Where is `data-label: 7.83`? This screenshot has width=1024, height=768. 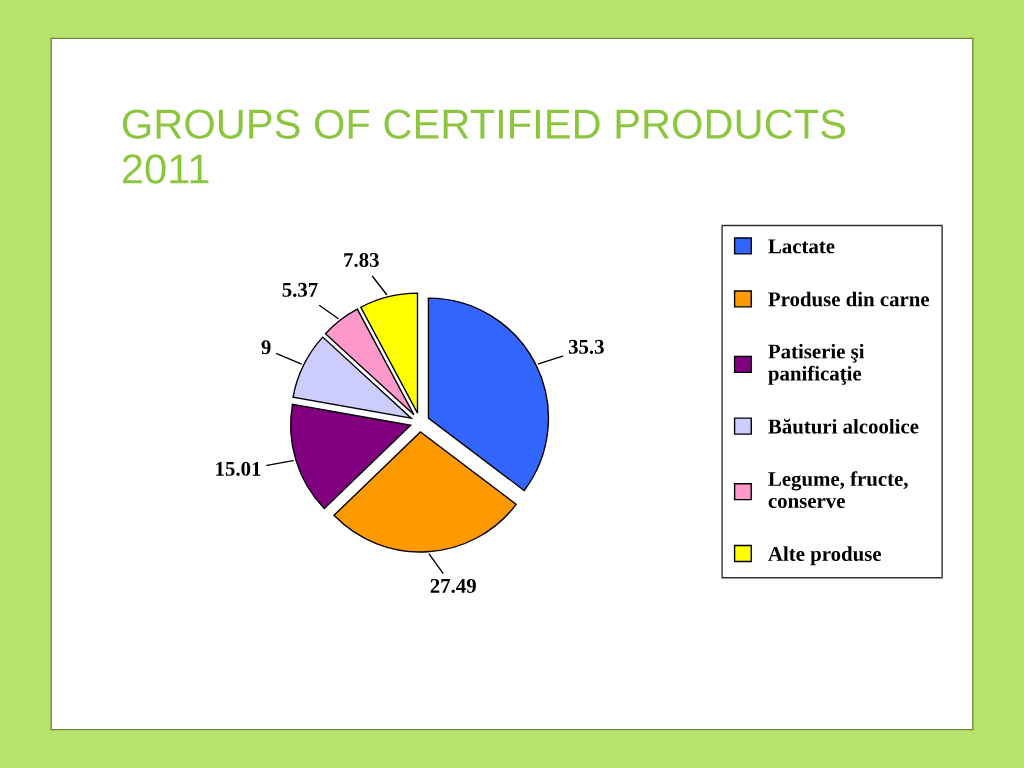
data-label: 7.83 is located at coordinates (361, 260).